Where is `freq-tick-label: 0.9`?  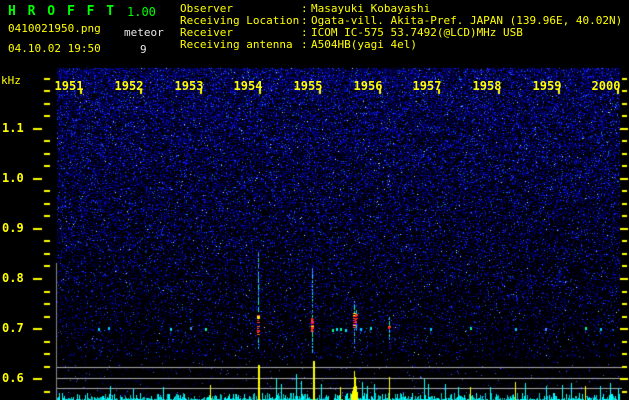
freq-tick-label: 0.9 is located at coordinates (13, 228).